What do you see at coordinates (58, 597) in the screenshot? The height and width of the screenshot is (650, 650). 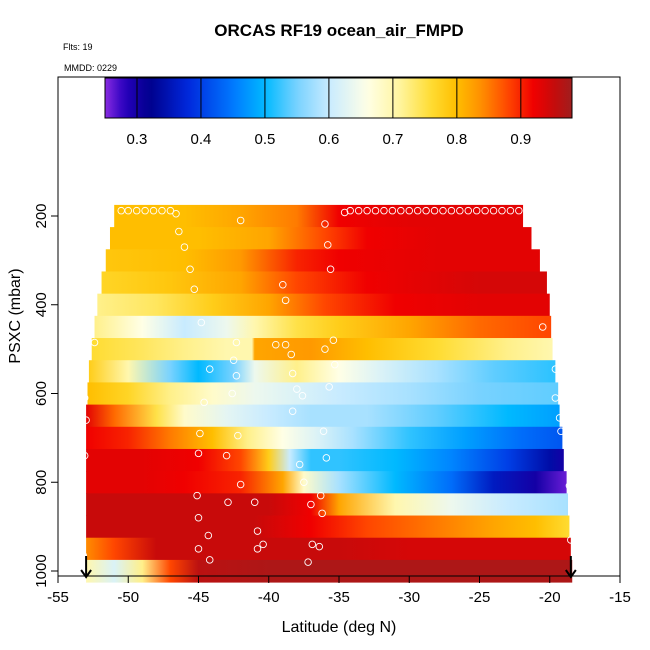 I see `x-tick-label: -55` at bounding box center [58, 597].